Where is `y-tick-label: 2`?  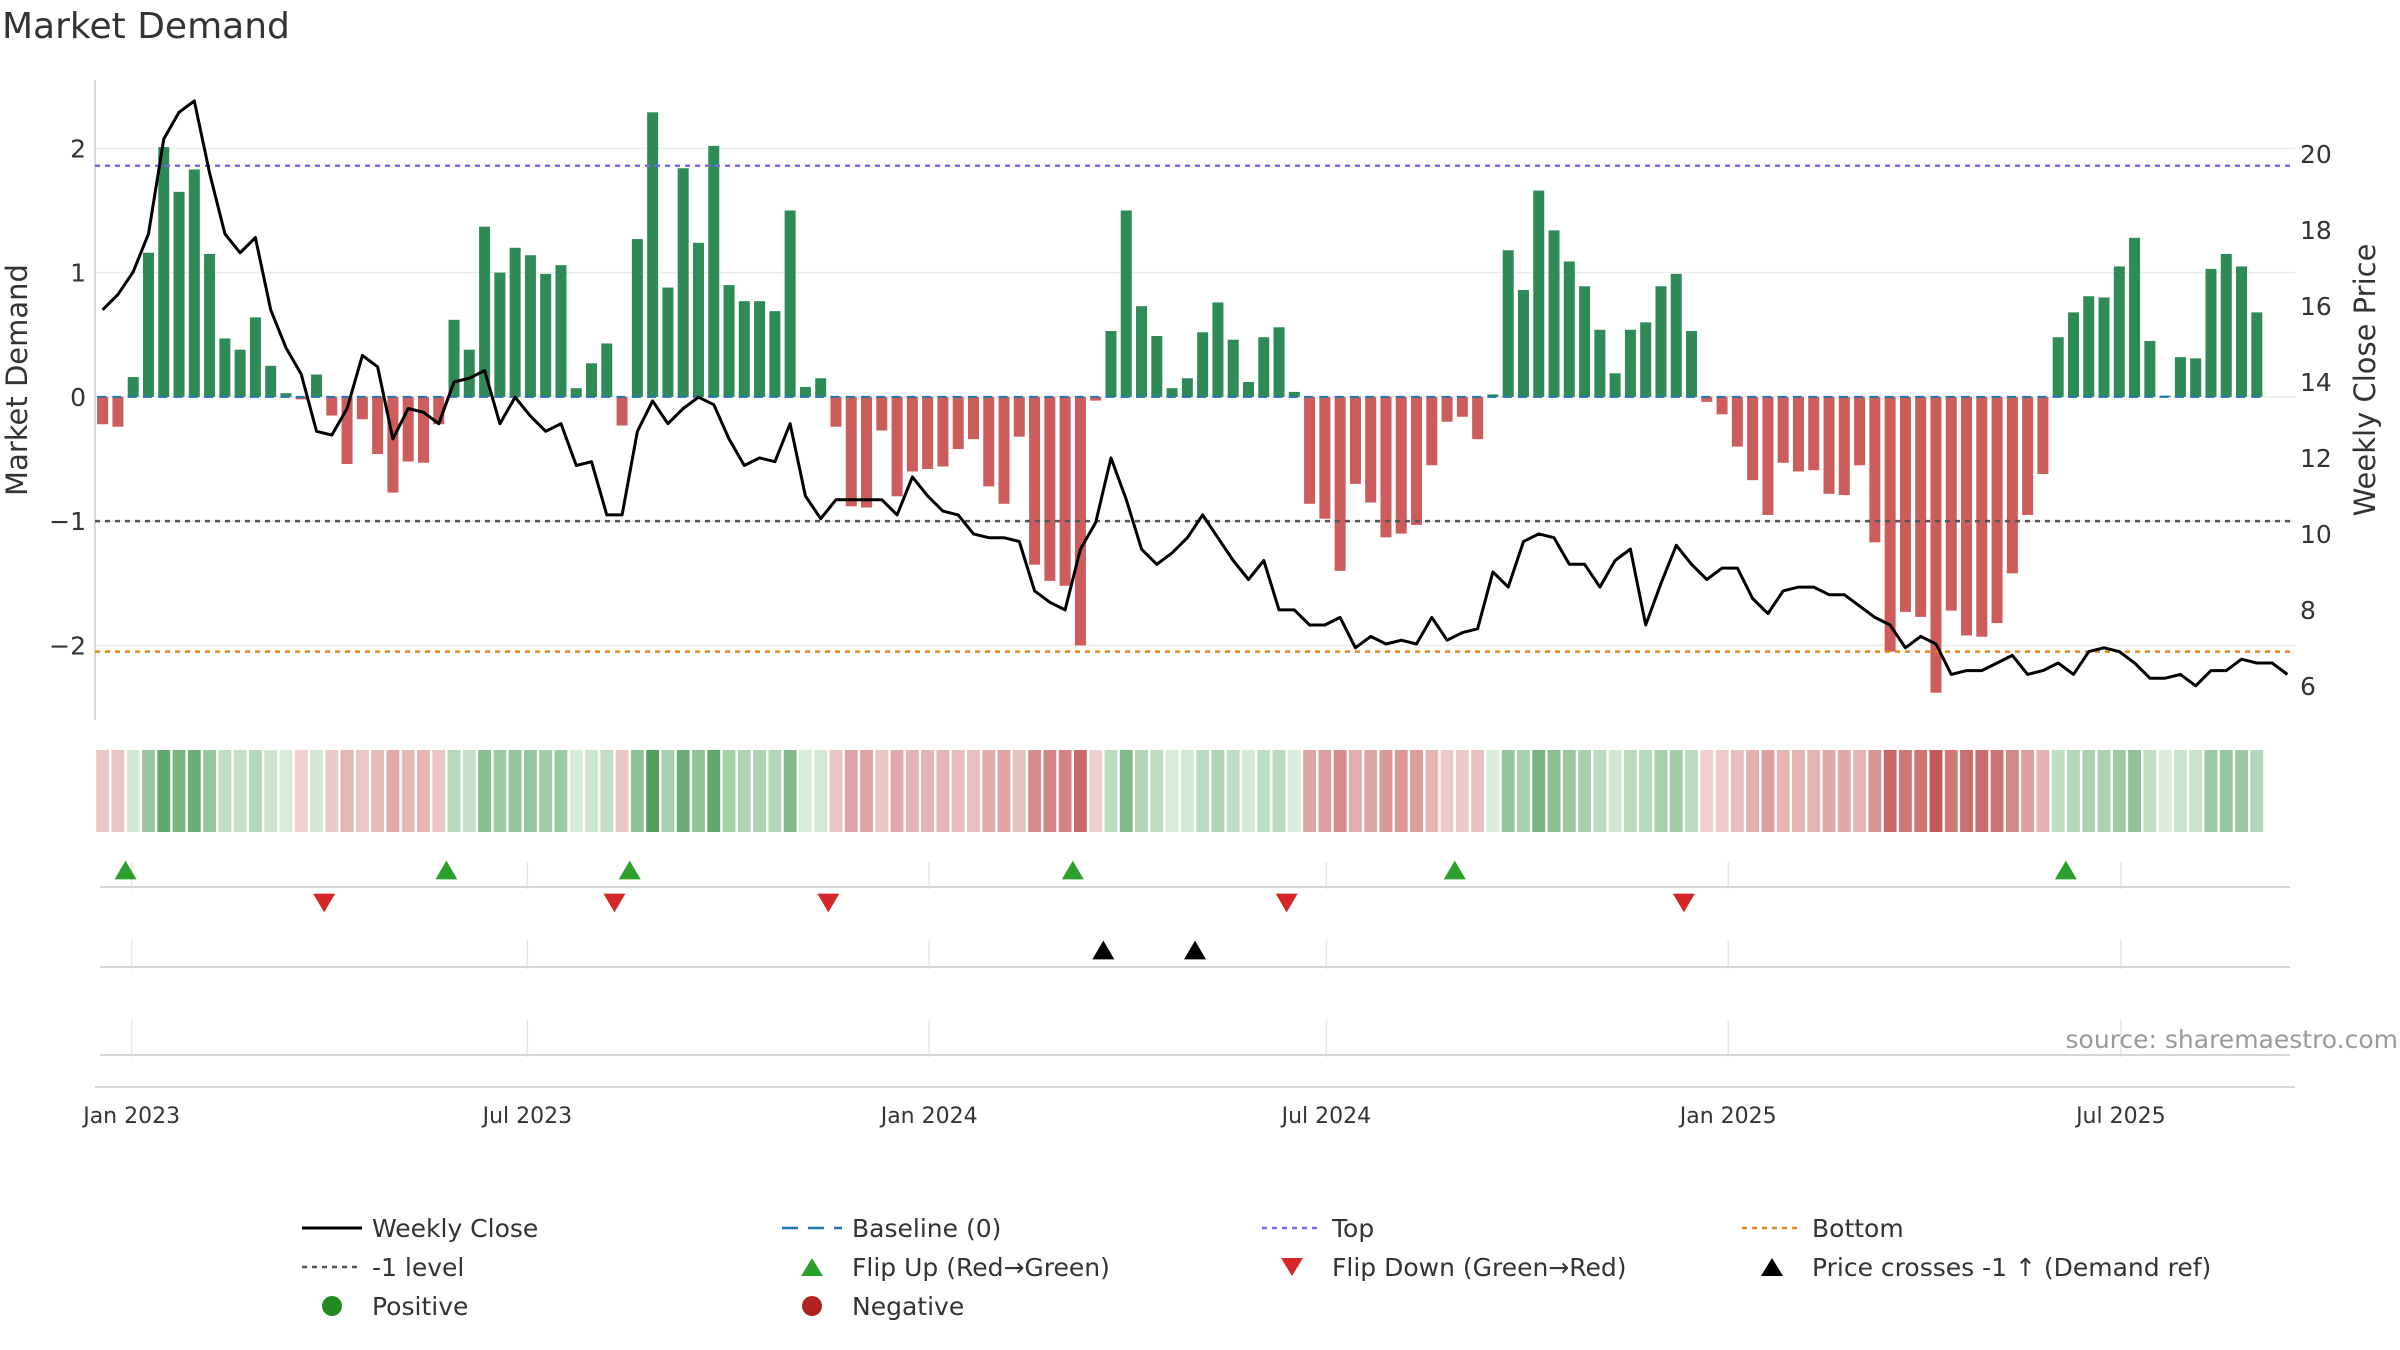
y-tick-label: 2 is located at coordinates (78, 148).